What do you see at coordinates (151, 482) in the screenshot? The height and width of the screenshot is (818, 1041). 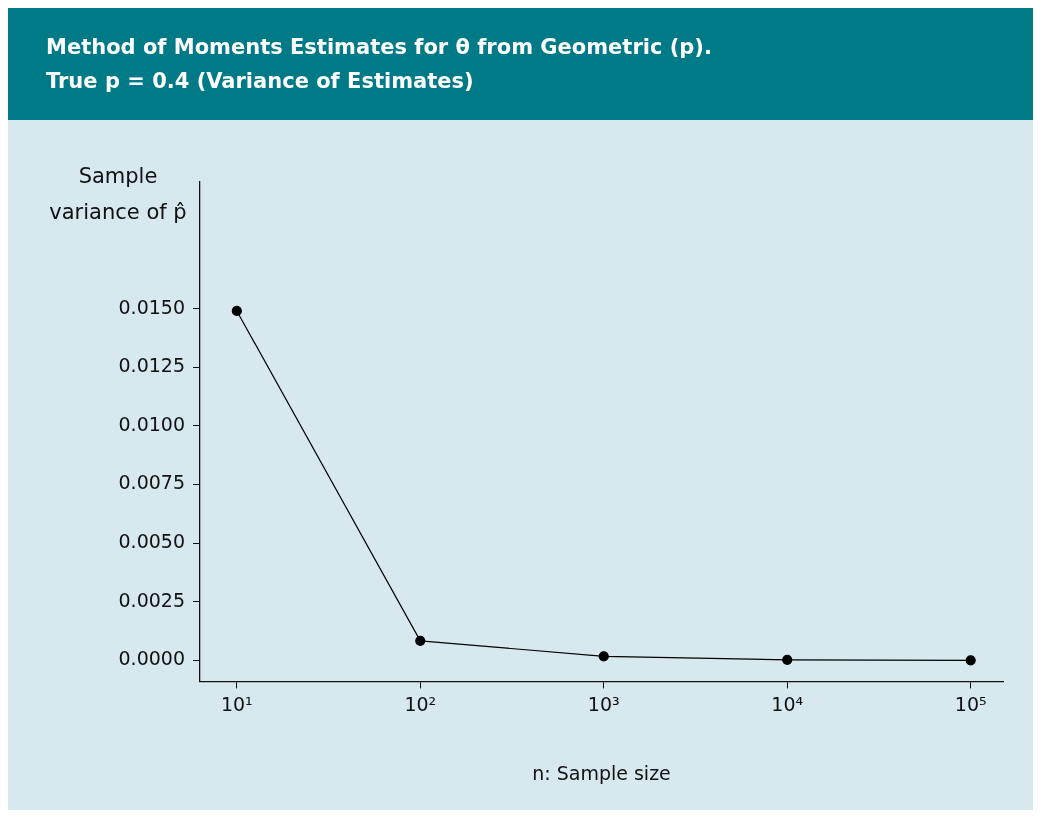 I see `y-tick-label: 0.0075` at bounding box center [151, 482].